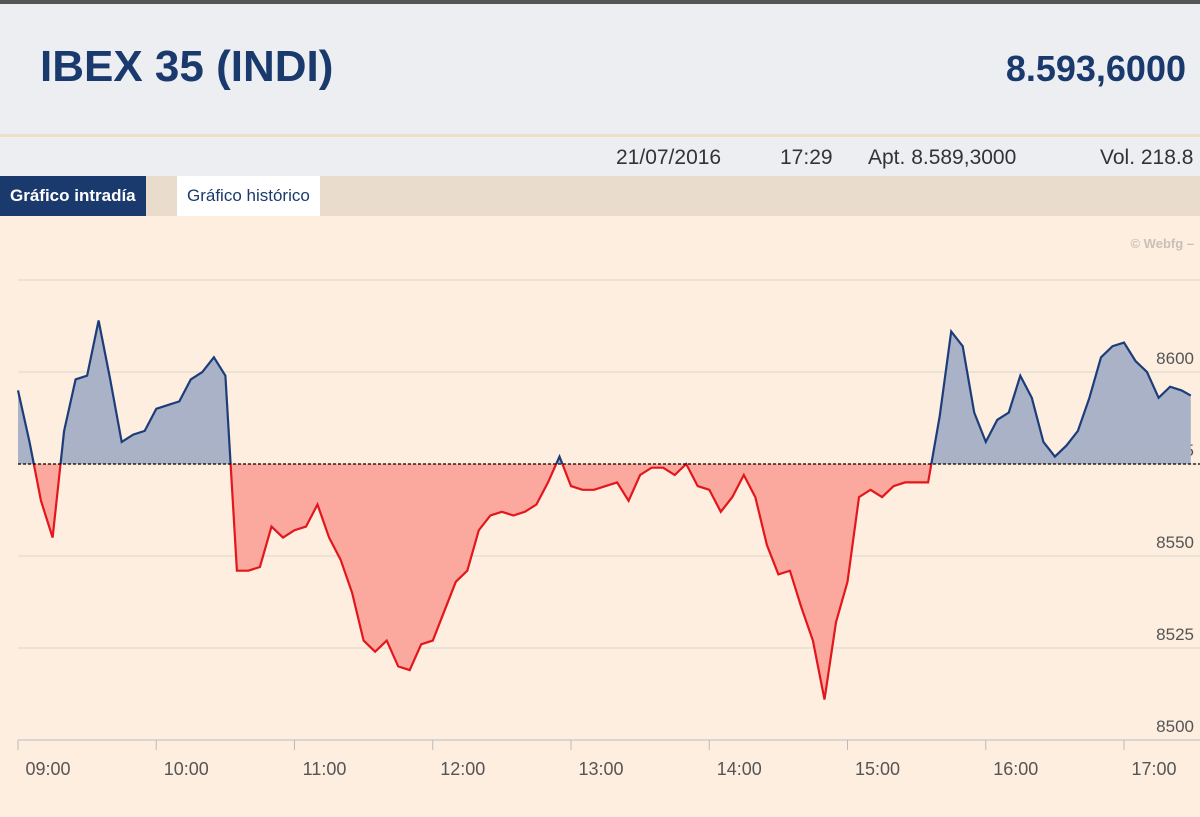  Describe the element at coordinates (1175, 726) in the screenshot. I see `y-tick-label: 8500` at that location.